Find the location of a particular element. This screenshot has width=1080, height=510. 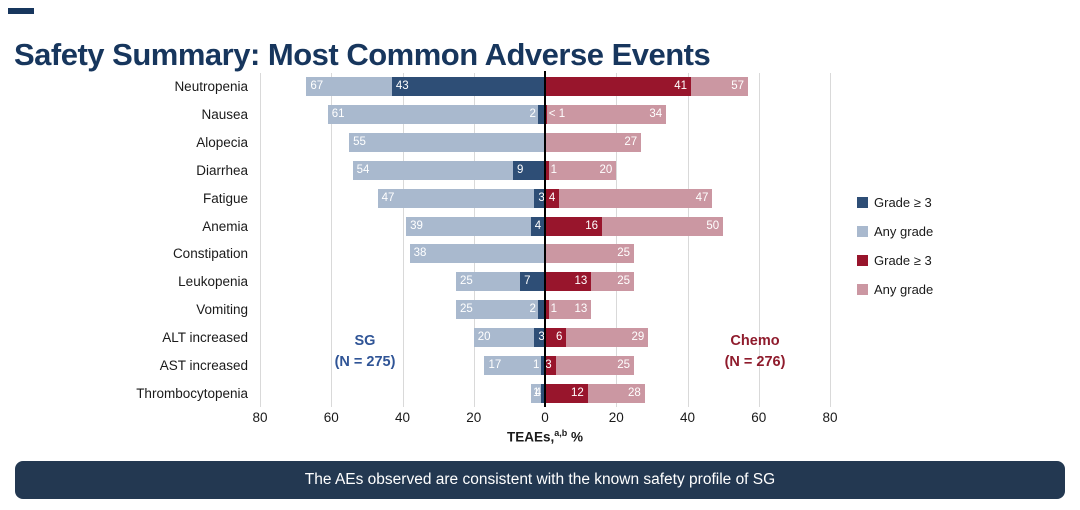

chemo-bar: < 1 34 is located at coordinates (687, 115).